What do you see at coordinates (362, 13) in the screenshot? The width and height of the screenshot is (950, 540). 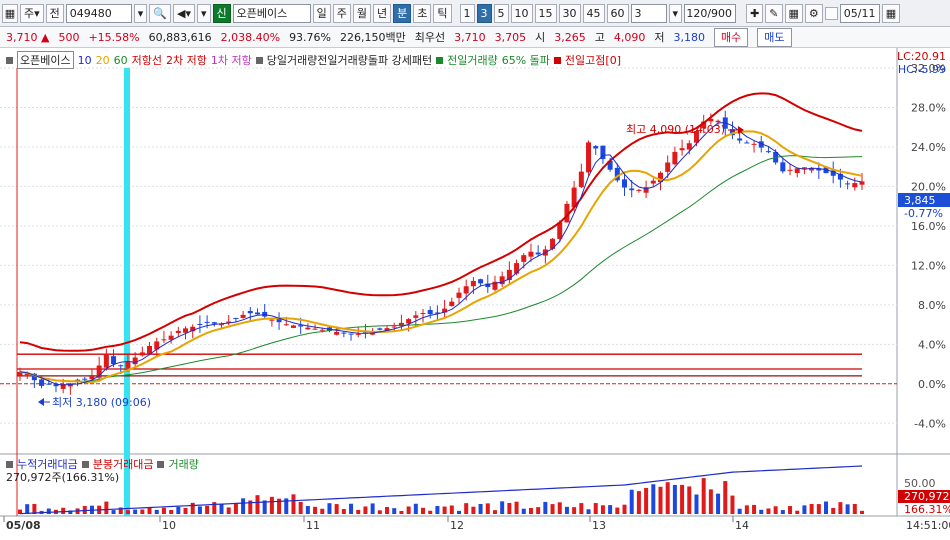 I see `period-month-button: 월` at bounding box center [362, 13].